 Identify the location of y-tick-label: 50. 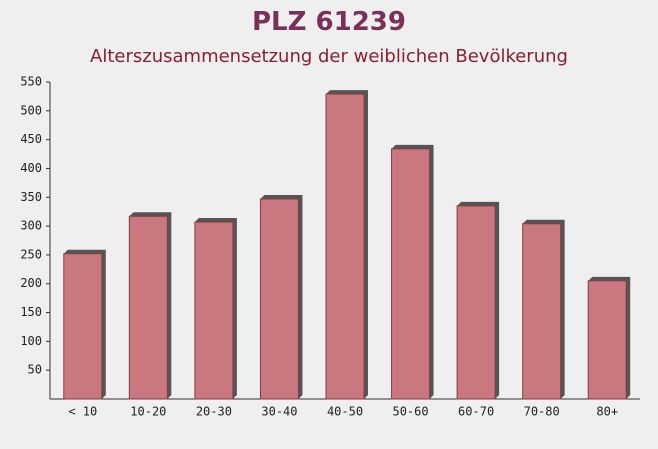
(35, 370).